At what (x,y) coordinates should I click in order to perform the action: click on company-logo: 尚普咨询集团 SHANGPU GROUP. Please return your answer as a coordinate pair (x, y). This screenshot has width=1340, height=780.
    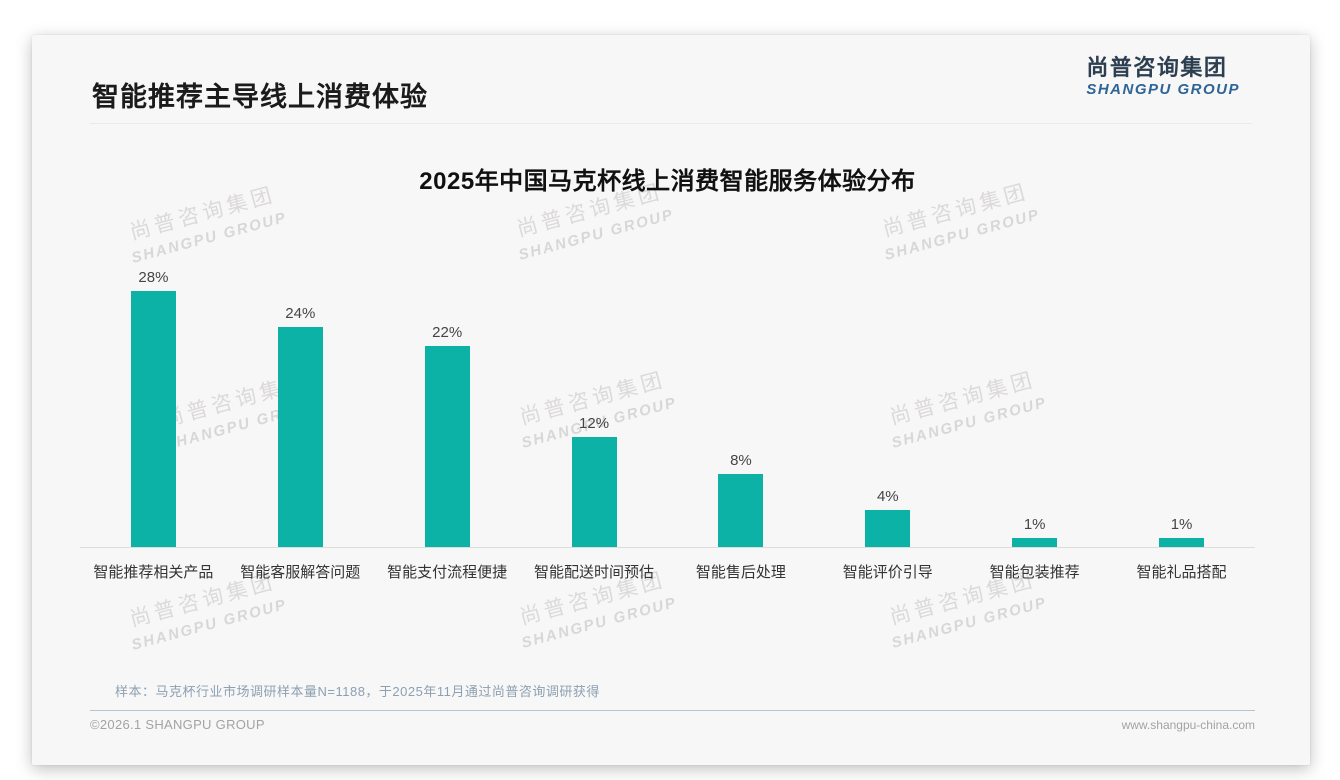
    Looking at the image, I should click on (1163, 76).